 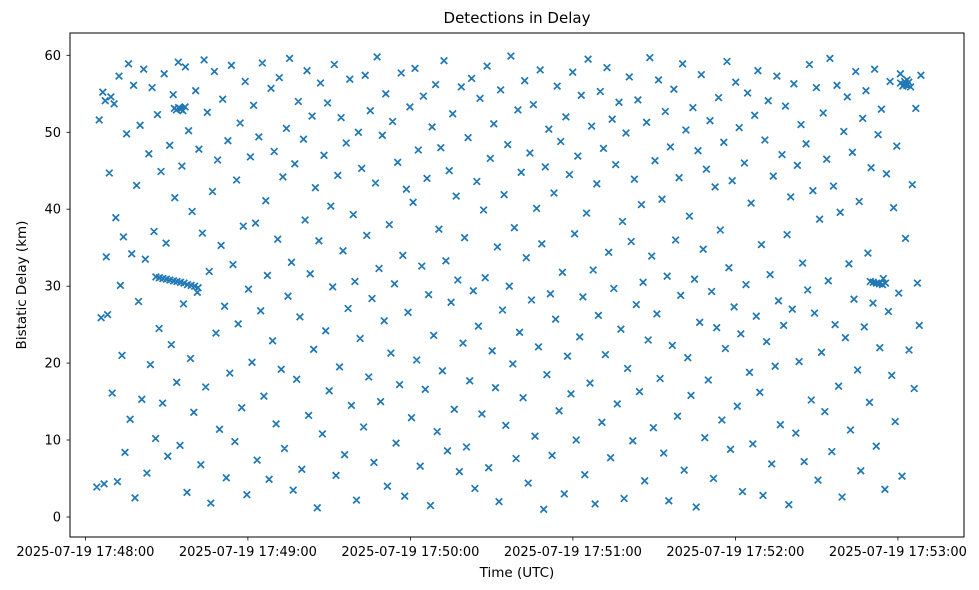 I want to click on x-tick-label: 2025-07-19 17:52:00, so click(x=735, y=552).